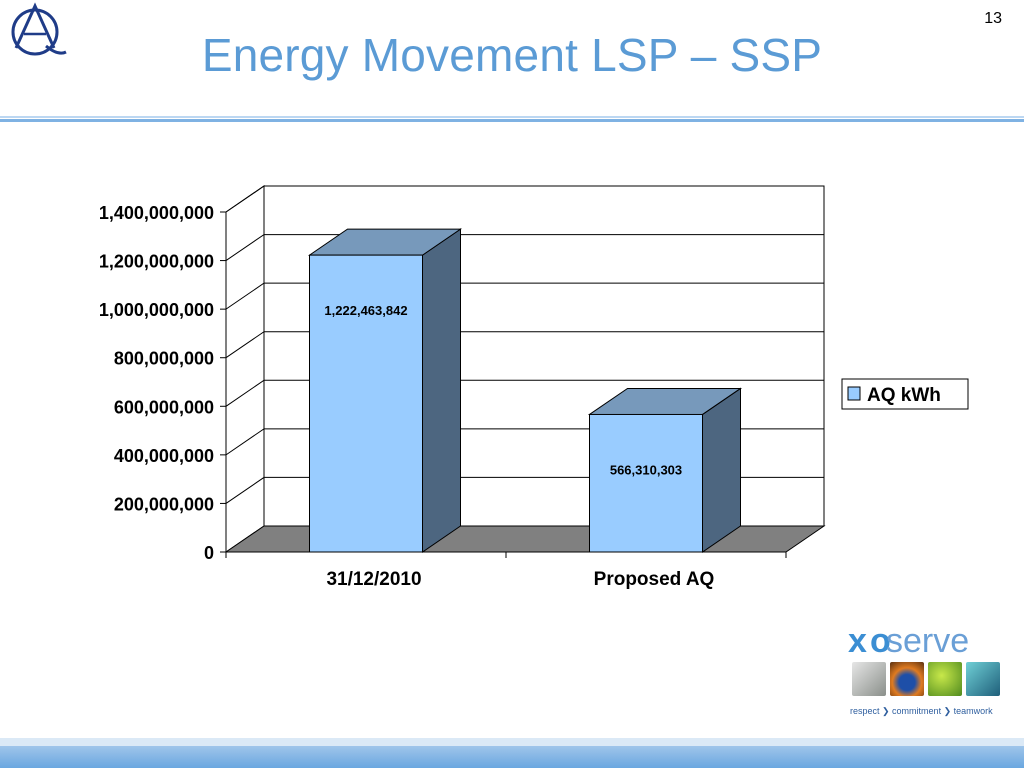  Describe the element at coordinates (857, 641) in the screenshot. I see `svg-text: x` at that location.